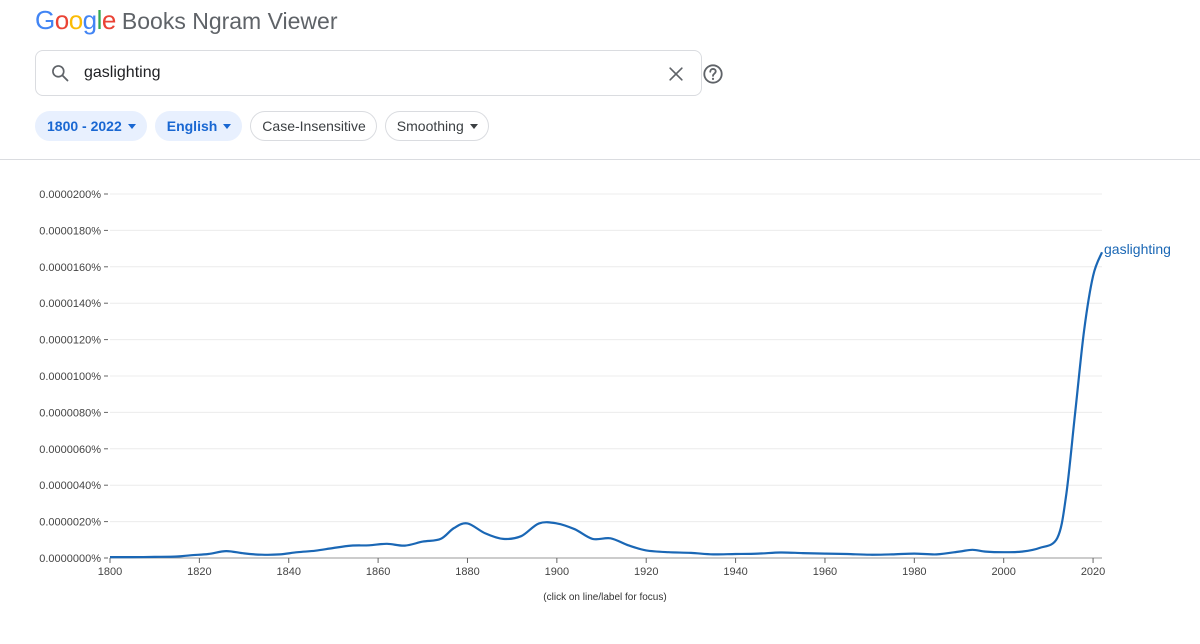 The height and width of the screenshot is (644, 1200). Describe the element at coordinates (364, 73) in the screenshot. I see `search-input` at that location.